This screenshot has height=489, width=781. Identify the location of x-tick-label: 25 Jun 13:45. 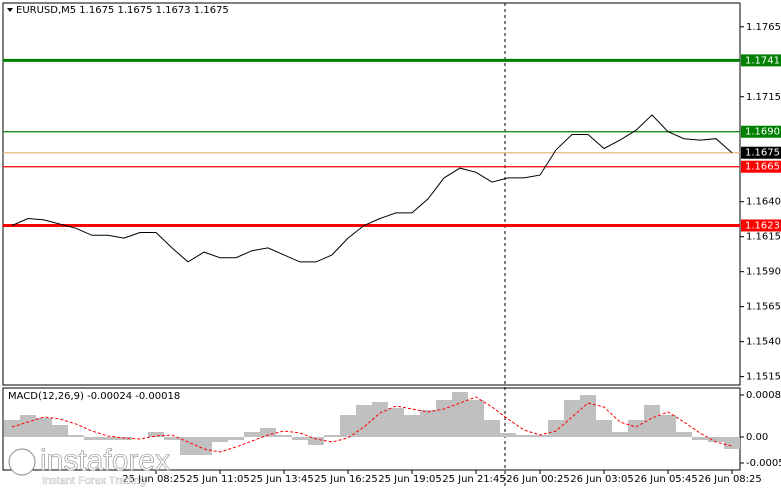
(282, 479).